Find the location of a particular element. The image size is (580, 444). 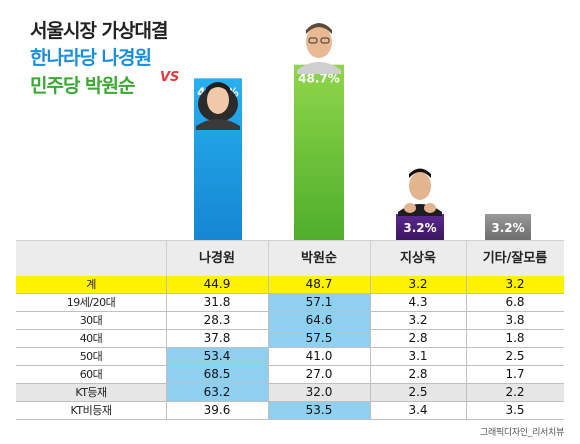

table-cell: 3.5 is located at coordinates (515, 410).